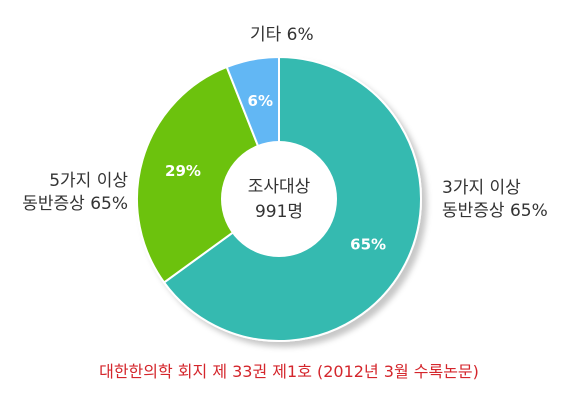  I want to click on outer-label-three-line2: 동반증상 65%, so click(495, 211).